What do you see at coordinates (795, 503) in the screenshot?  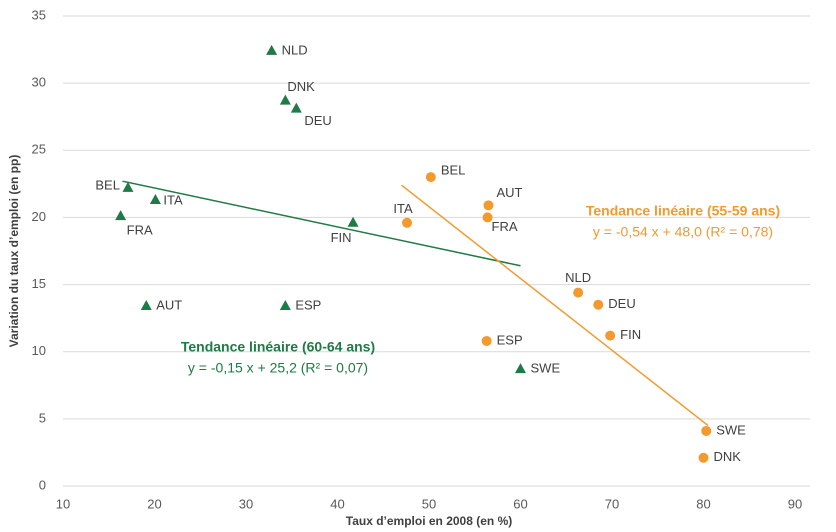 I see `x-tick-label: 90` at bounding box center [795, 503].